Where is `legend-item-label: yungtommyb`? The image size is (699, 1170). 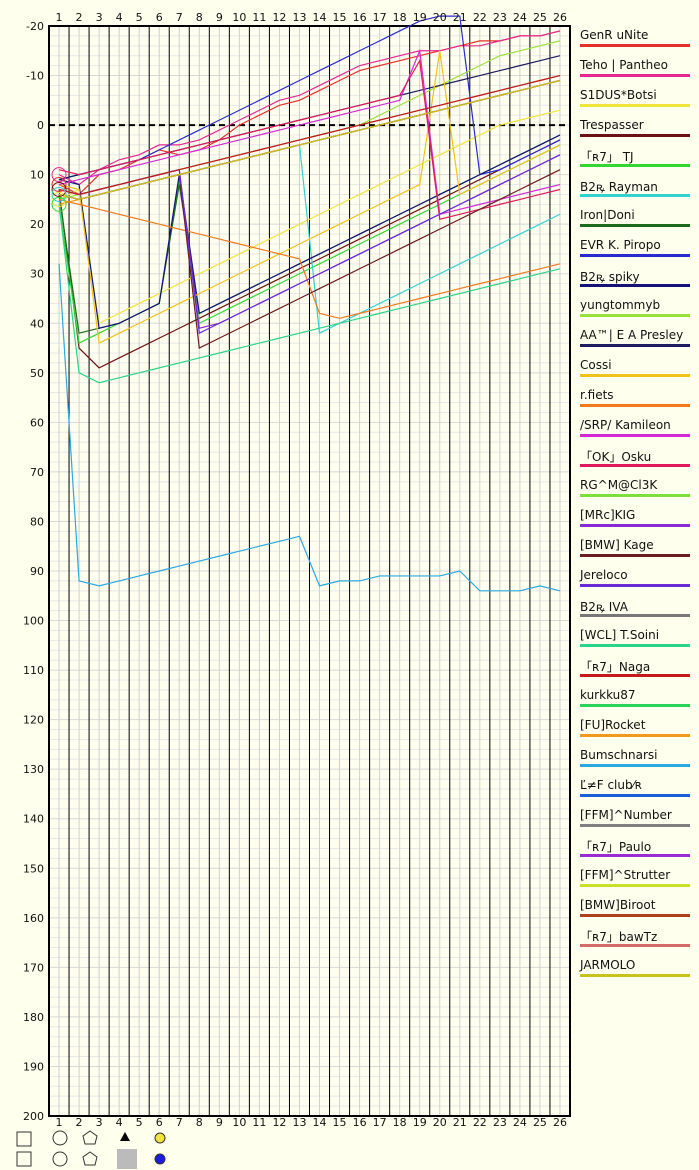 legend-item-label: yungtommyb is located at coordinates (620, 305).